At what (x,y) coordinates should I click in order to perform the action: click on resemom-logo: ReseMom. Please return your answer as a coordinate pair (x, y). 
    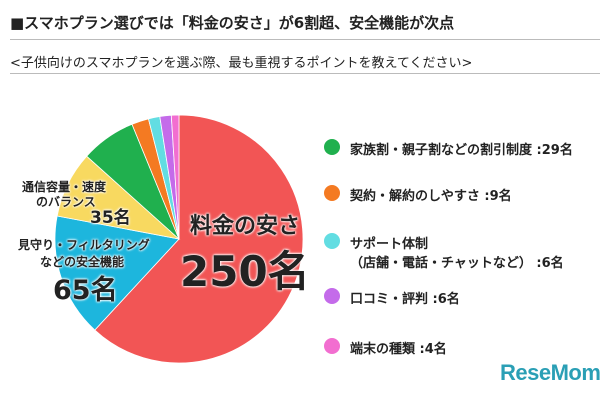
    Looking at the image, I should click on (550, 372).